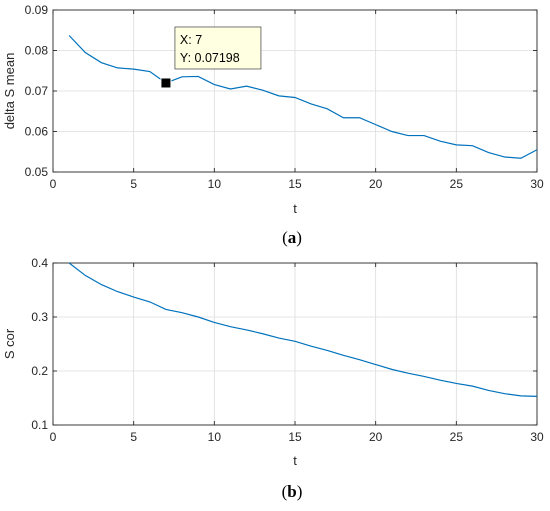 Image resolution: width=550 pixels, height=511 pixels. What do you see at coordinates (166, 83) in the screenshot?
I see `datatip-marker` at bounding box center [166, 83].